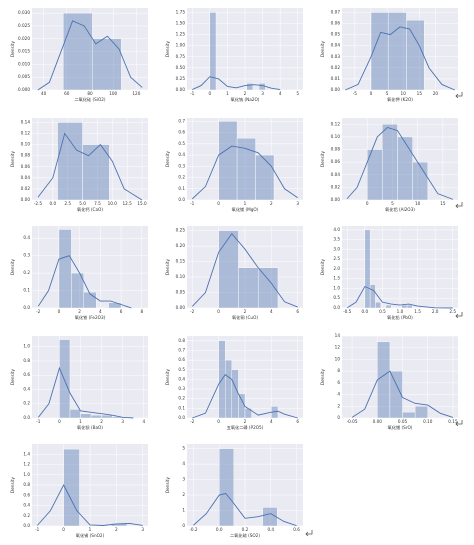 Image resolution: width=474 pixels, height=545 pixels. Describe the element at coordinates (336, 56) in the screenshot. I see `y-tick-label: 0.03` at that location.